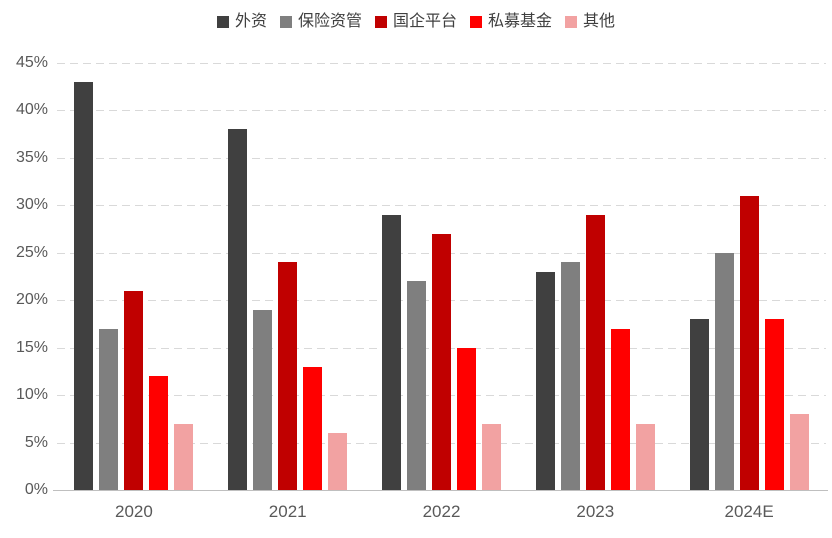 The image size is (832, 538). Describe the element at coordinates (31, 205) in the screenshot. I see `y-axis-label: 30%` at that location.